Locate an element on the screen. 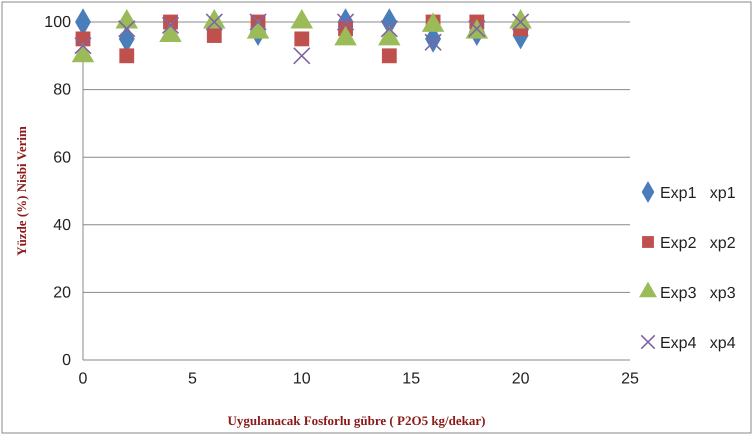 The width and height of the screenshot is (753, 435). x-tick-label: 0 is located at coordinates (83, 379).